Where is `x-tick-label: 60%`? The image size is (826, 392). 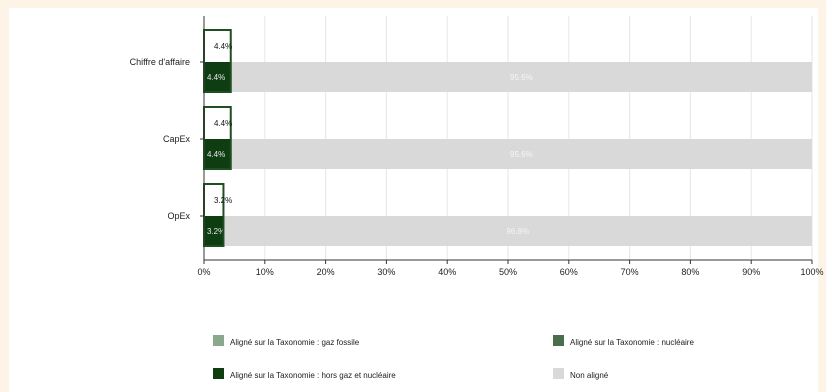 x-tick-label: 60% is located at coordinates (569, 272).